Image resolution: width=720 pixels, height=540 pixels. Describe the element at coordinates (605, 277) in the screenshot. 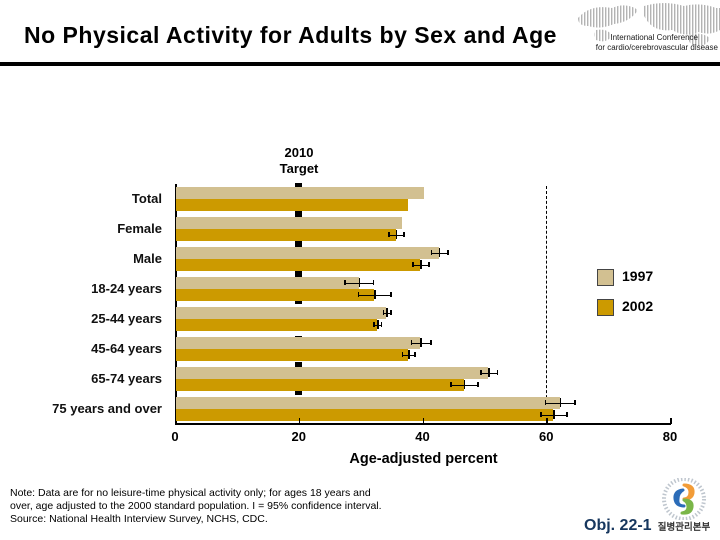

I see `legend-swatch-1997` at that location.